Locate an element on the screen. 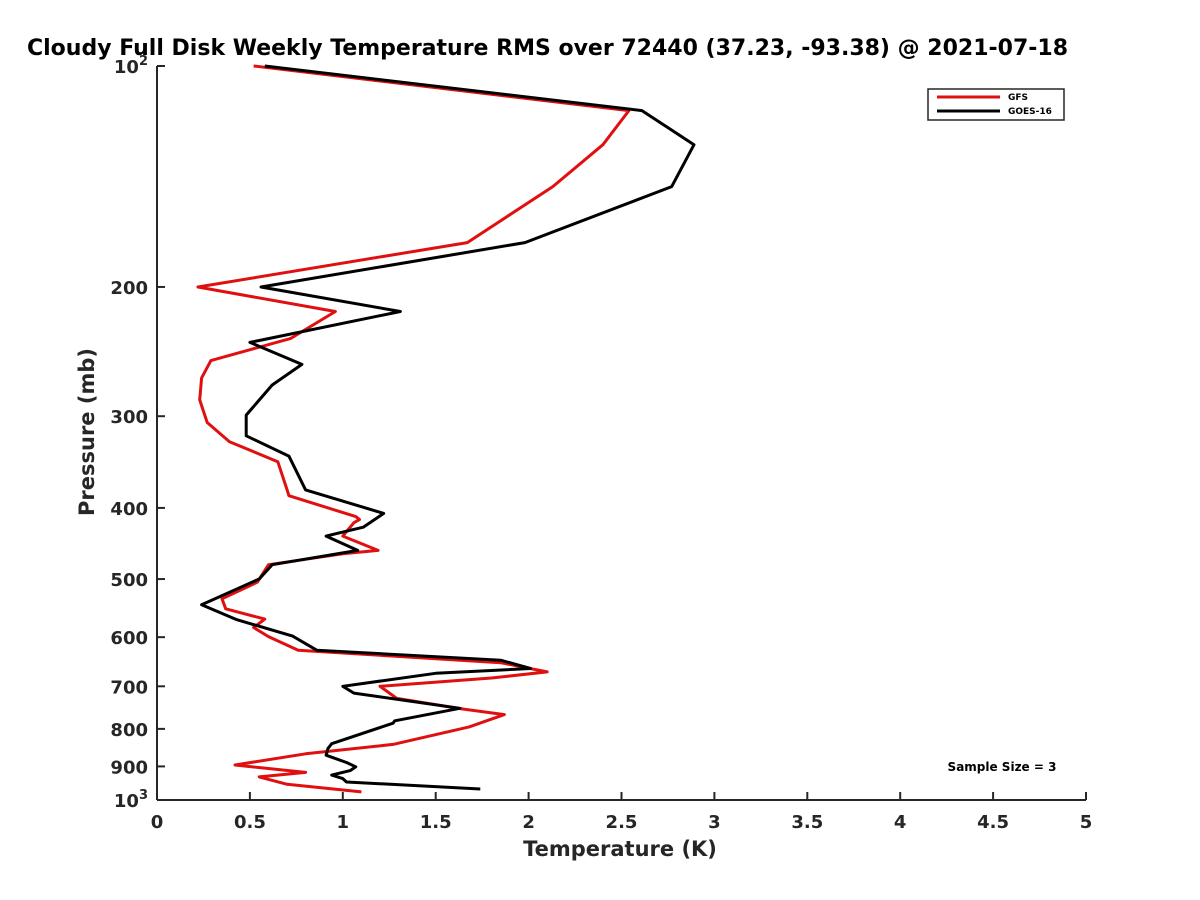 The image size is (1200, 900). y-tick-label: 500 is located at coordinates (129, 580).